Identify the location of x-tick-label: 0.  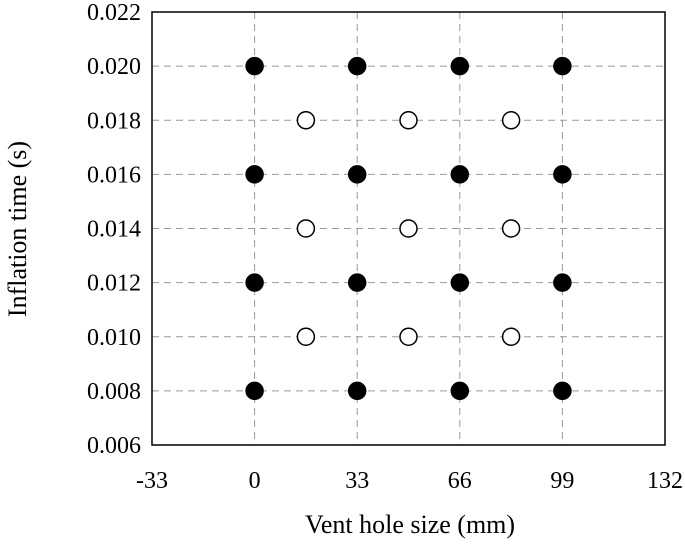
(255, 481).